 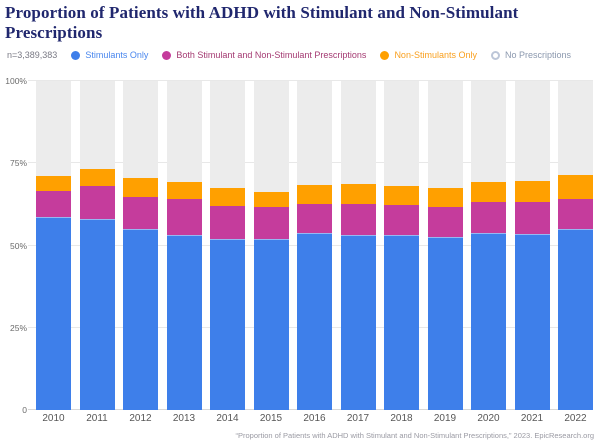 What do you see at coordinates (53, 419) in the screenshot?
I see `x-axis-label-2010: 2010` at bounding box center [53, 419].